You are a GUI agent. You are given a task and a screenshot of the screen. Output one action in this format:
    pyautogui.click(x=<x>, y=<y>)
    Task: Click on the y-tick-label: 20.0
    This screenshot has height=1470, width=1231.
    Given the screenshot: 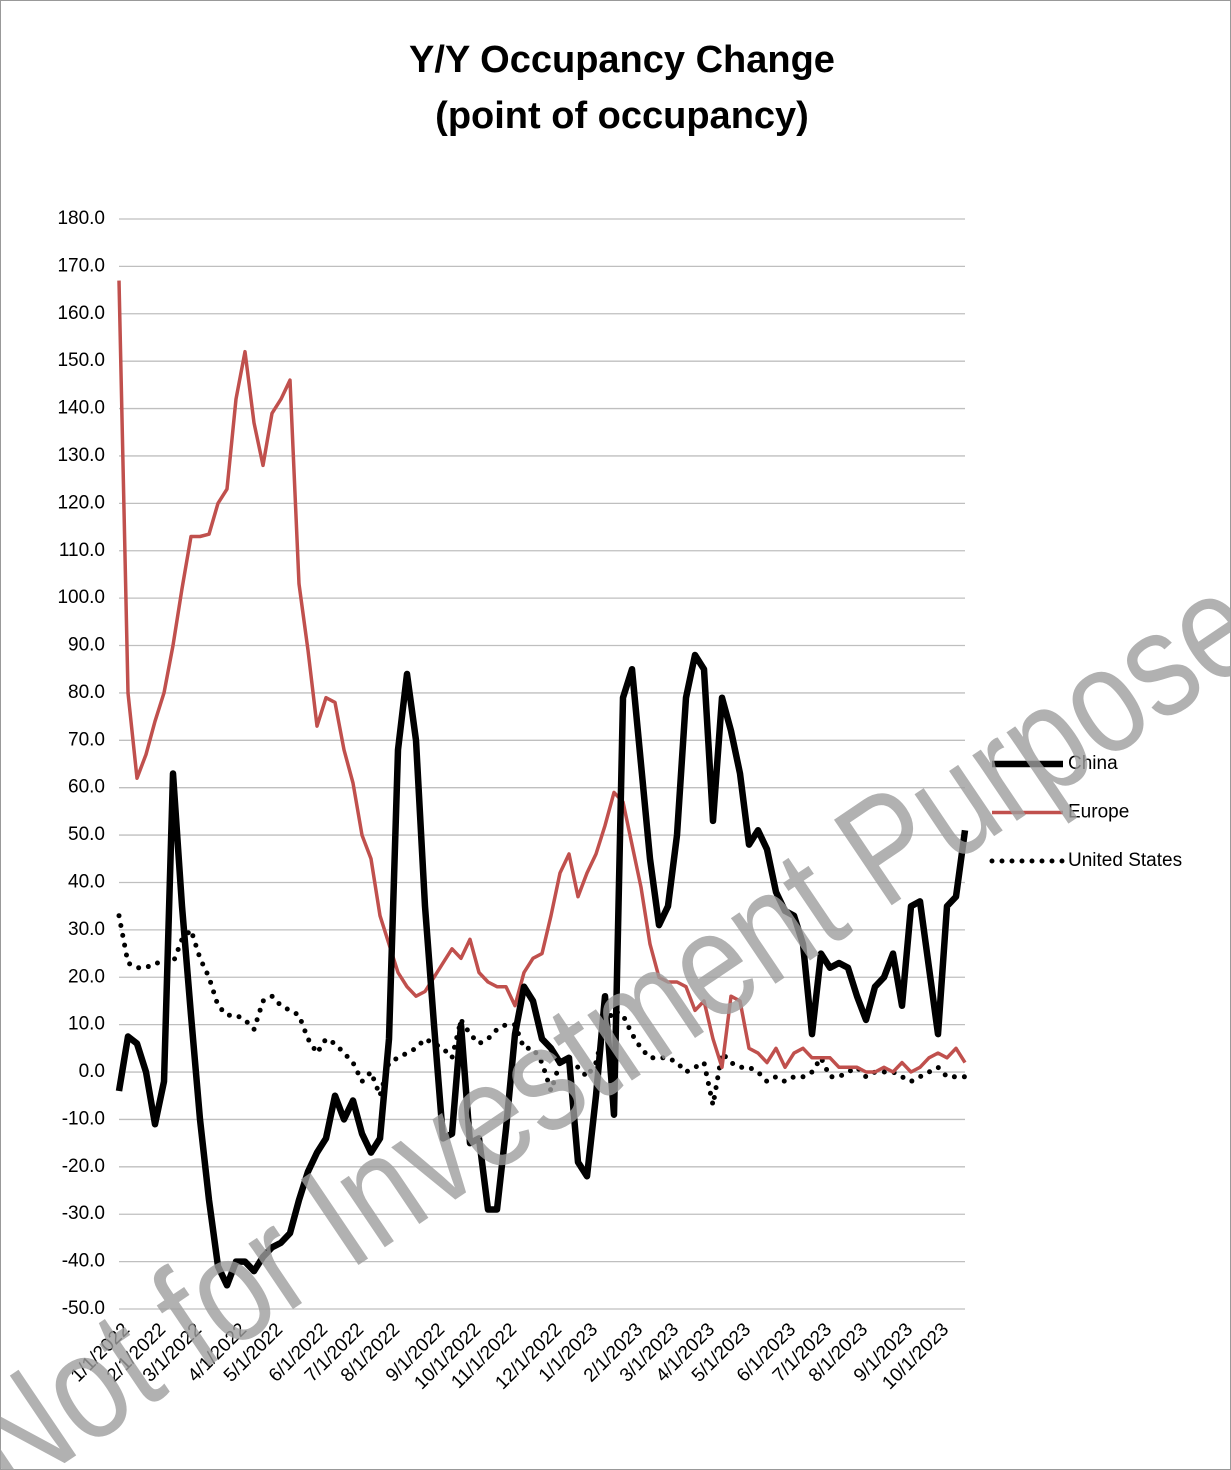 What is the action you would take?
    pyautogui.click(x=86, y=976)
    